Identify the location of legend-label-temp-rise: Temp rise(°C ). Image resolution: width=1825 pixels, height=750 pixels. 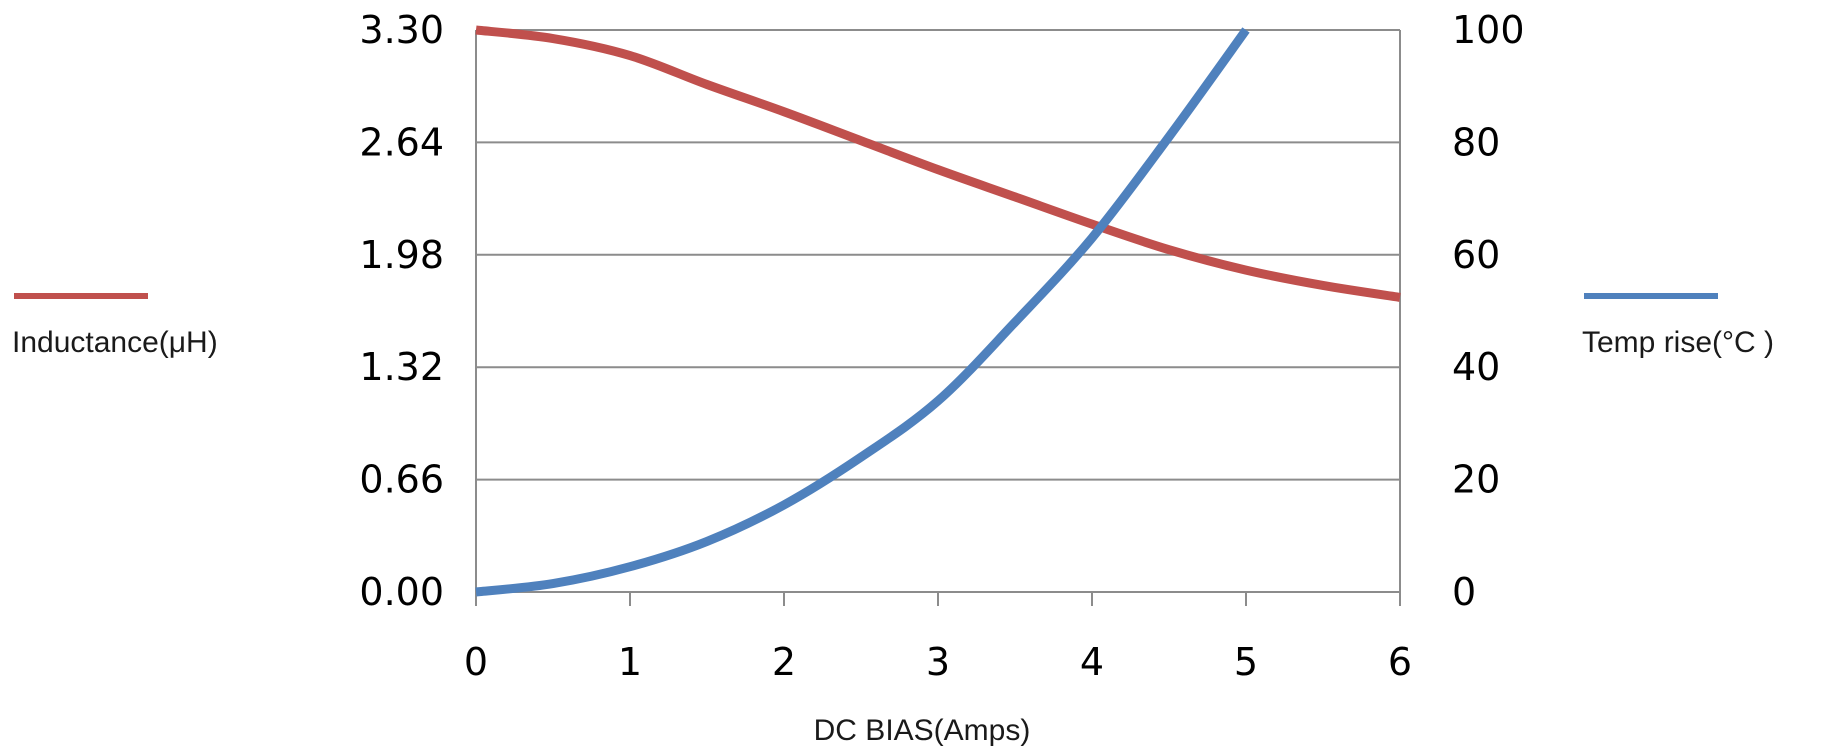
(1678, 342).